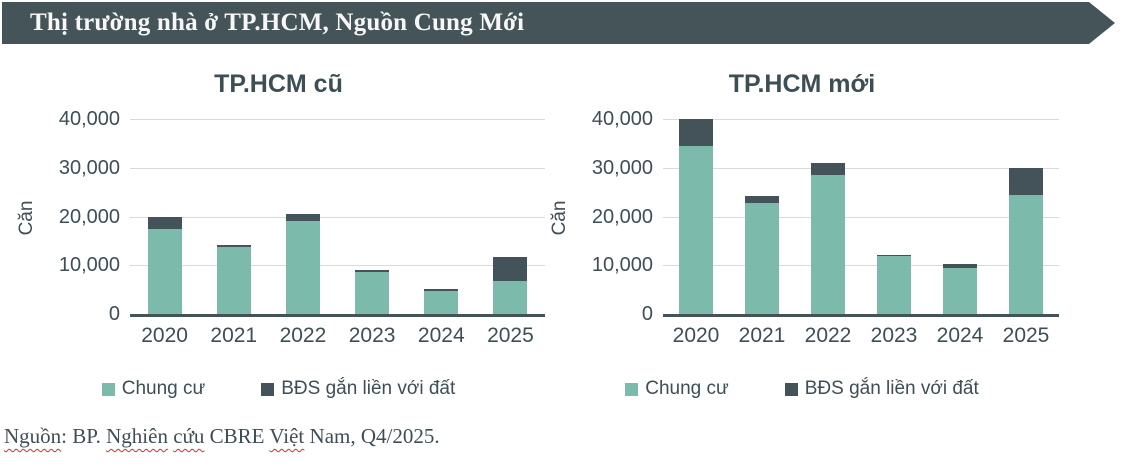 This screenshot has width=1123, height=467. Describe the element at coordinates (372, 436) in the screenshot. I see `source-text: Nam, Q4/2025.` at that location.